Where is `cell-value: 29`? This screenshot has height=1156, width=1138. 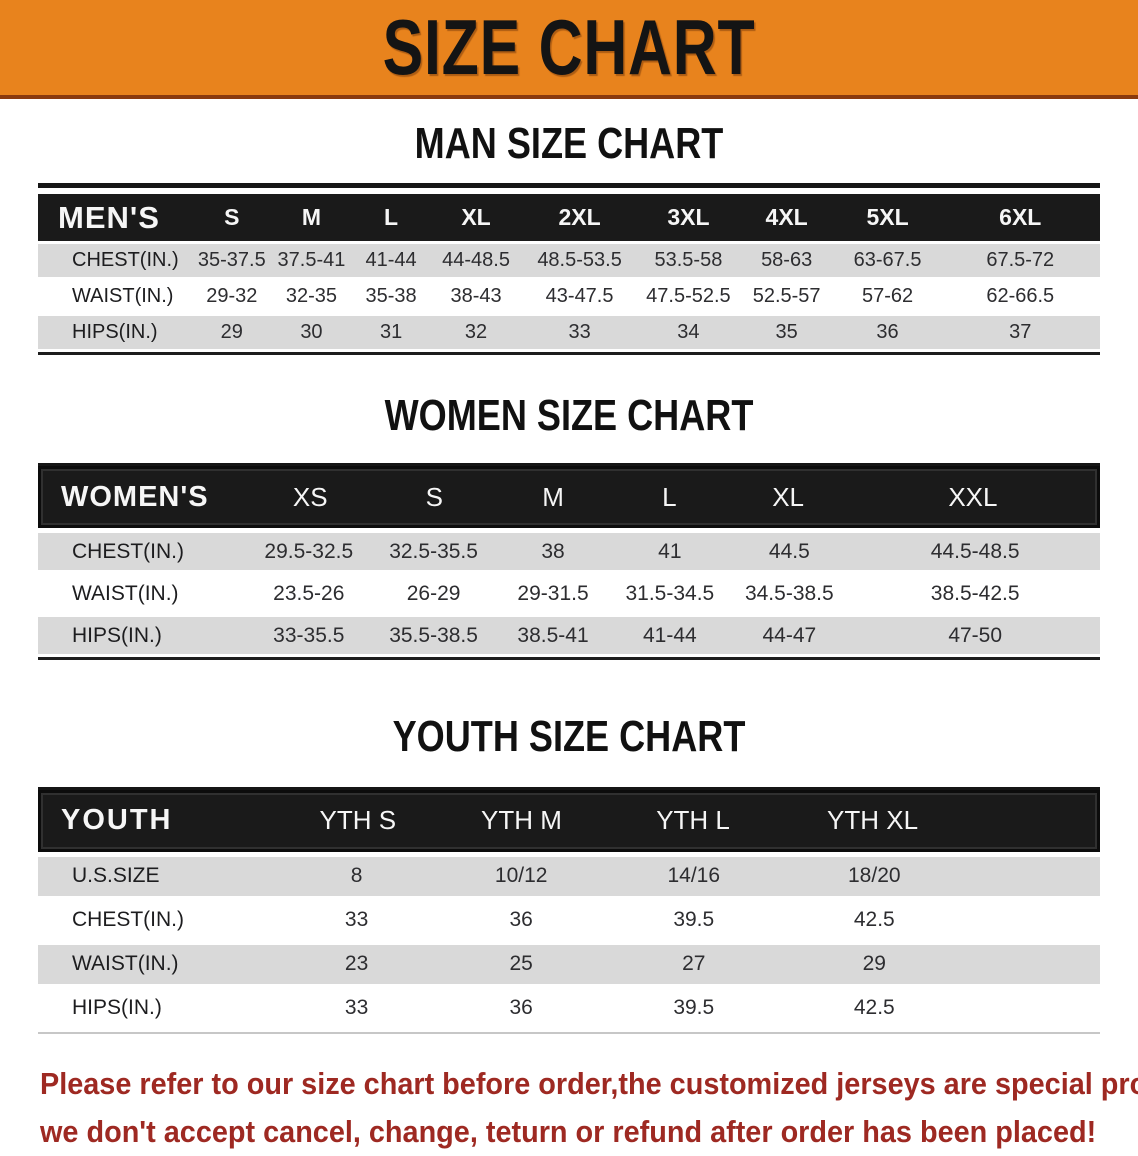
cell-value: 29 is located at coordinates (231, 332).